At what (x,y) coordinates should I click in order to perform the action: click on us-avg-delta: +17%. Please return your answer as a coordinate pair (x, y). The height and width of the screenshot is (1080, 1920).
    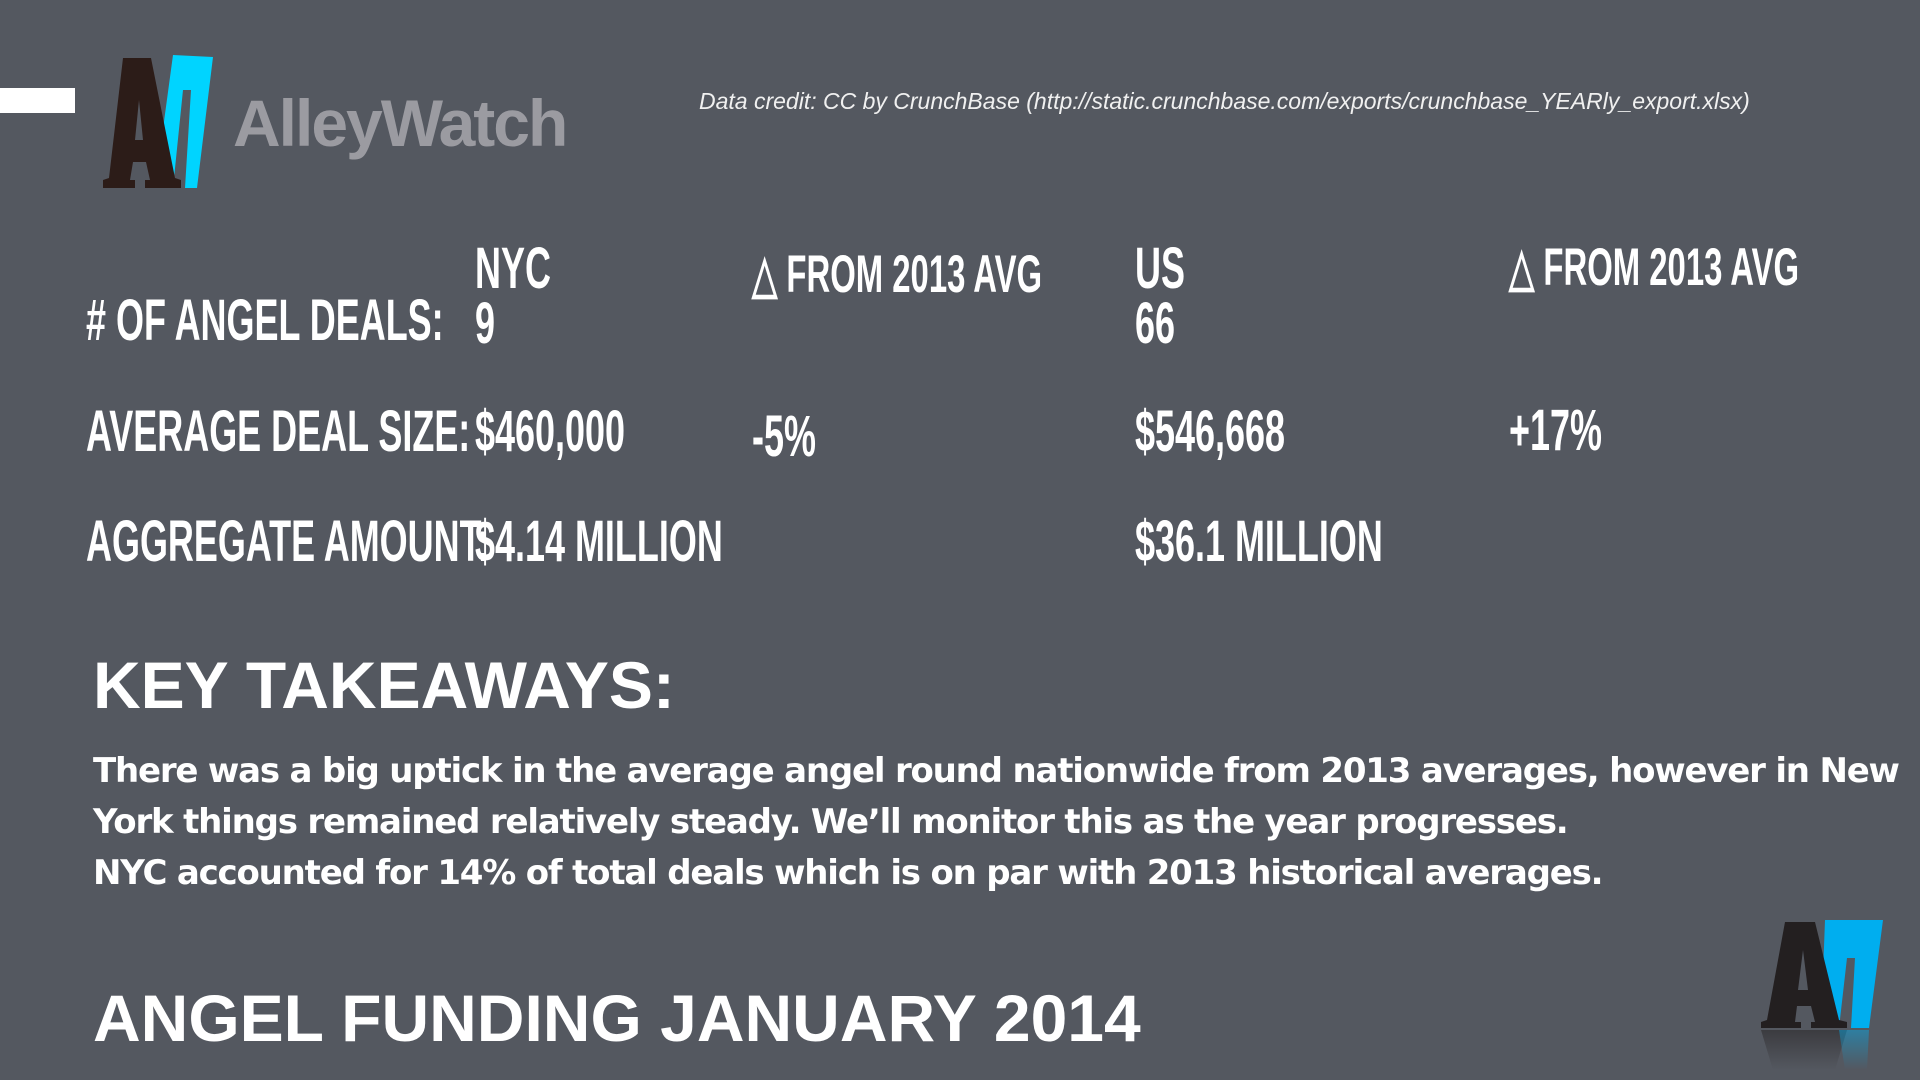
    Looking at the image, I should click on (1555, 430).